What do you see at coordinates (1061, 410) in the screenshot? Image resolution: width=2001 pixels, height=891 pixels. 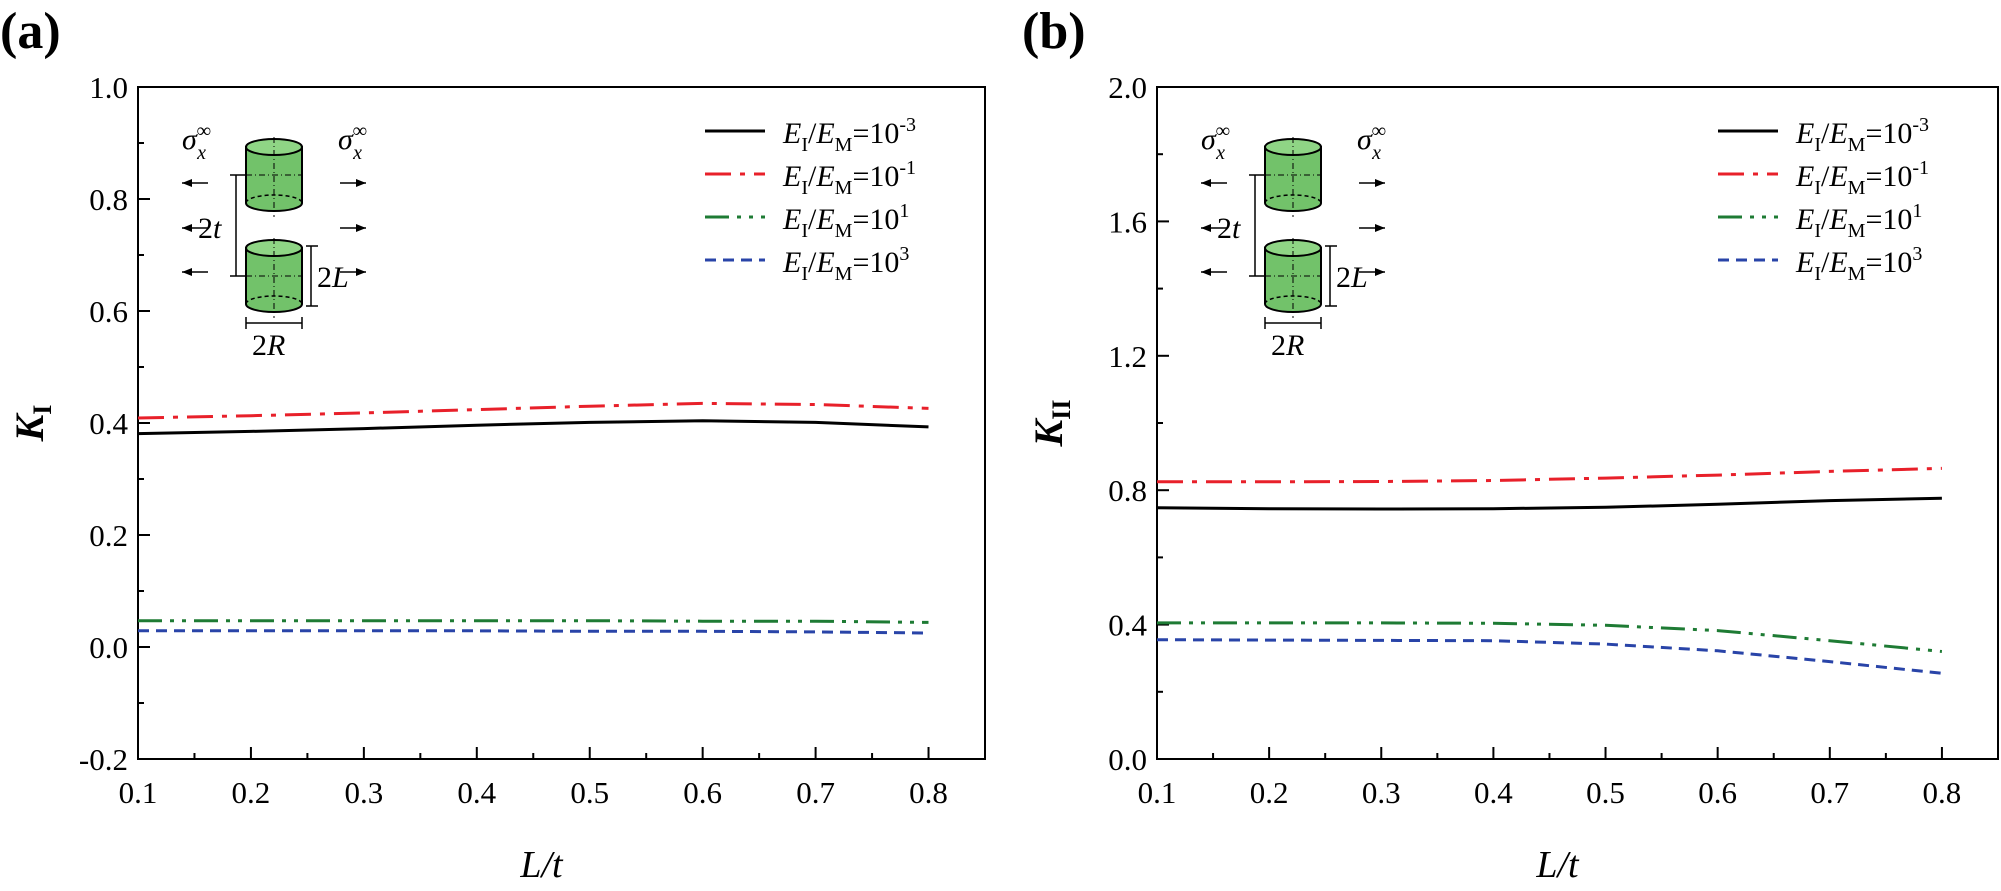 I see `y-axis-label-subscript: II` at bounding box center [1061, 410].